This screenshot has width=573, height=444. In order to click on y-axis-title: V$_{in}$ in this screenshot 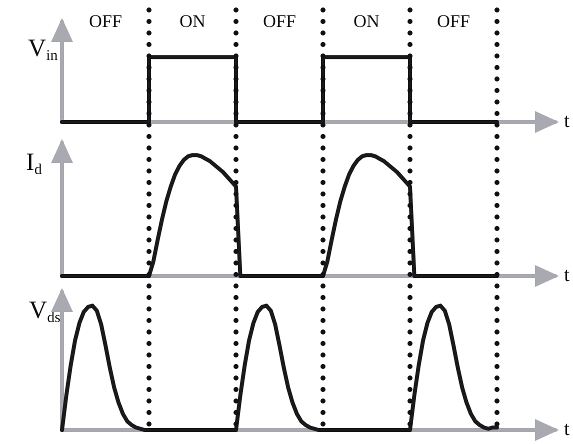, I will do `click(43, 49)`.